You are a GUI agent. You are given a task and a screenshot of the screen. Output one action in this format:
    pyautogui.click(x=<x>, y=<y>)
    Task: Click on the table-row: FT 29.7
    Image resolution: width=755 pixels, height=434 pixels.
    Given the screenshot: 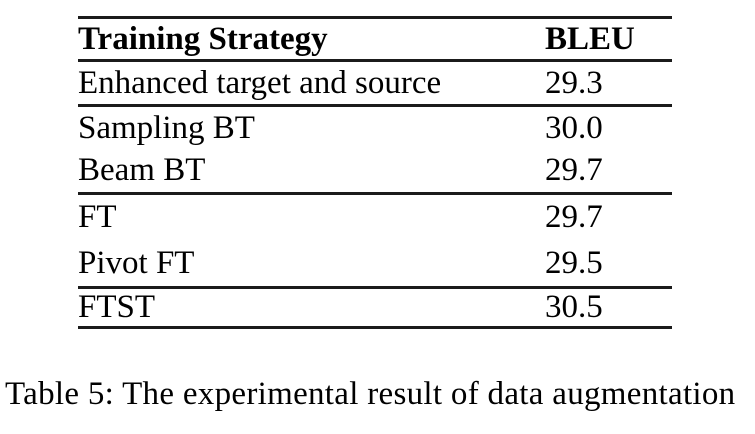 What is the action you would take?
    pyautogui.click(x=375, y=217)
    